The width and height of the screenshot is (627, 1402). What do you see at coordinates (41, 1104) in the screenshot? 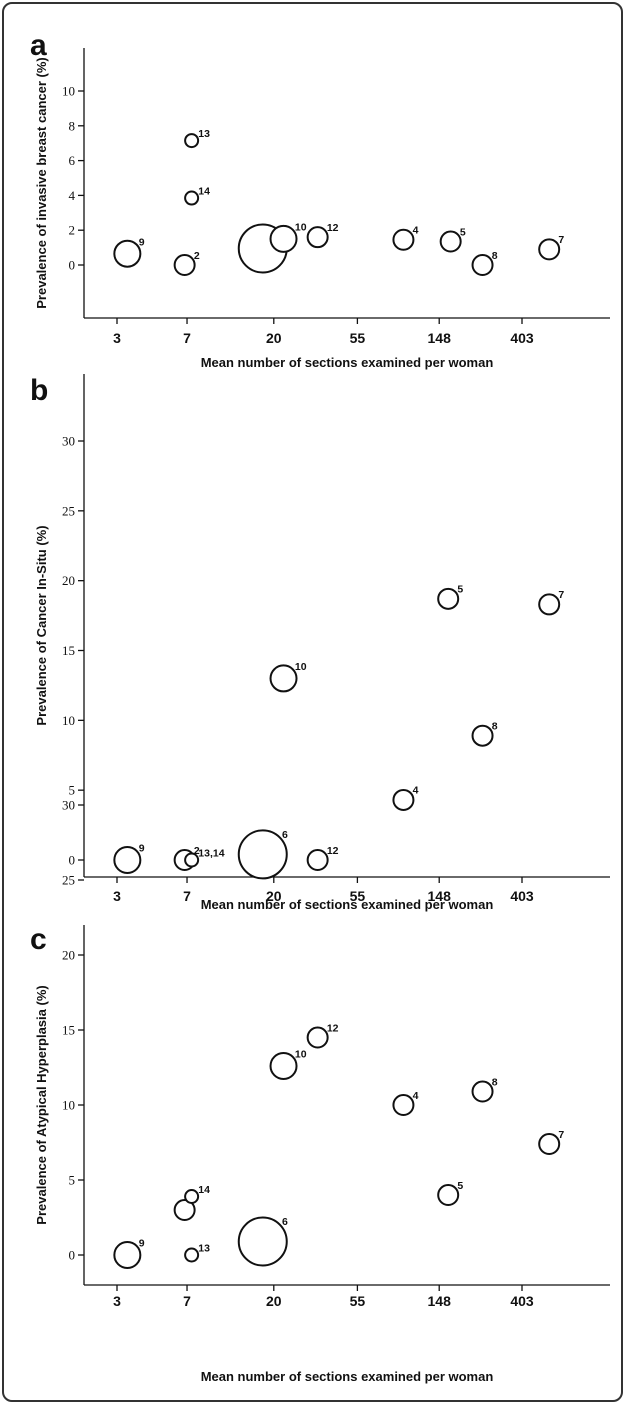
I see `y-axis-title: Prevalence of Atypical Hyperplasia (%)` at bounding box center [41, 1104].